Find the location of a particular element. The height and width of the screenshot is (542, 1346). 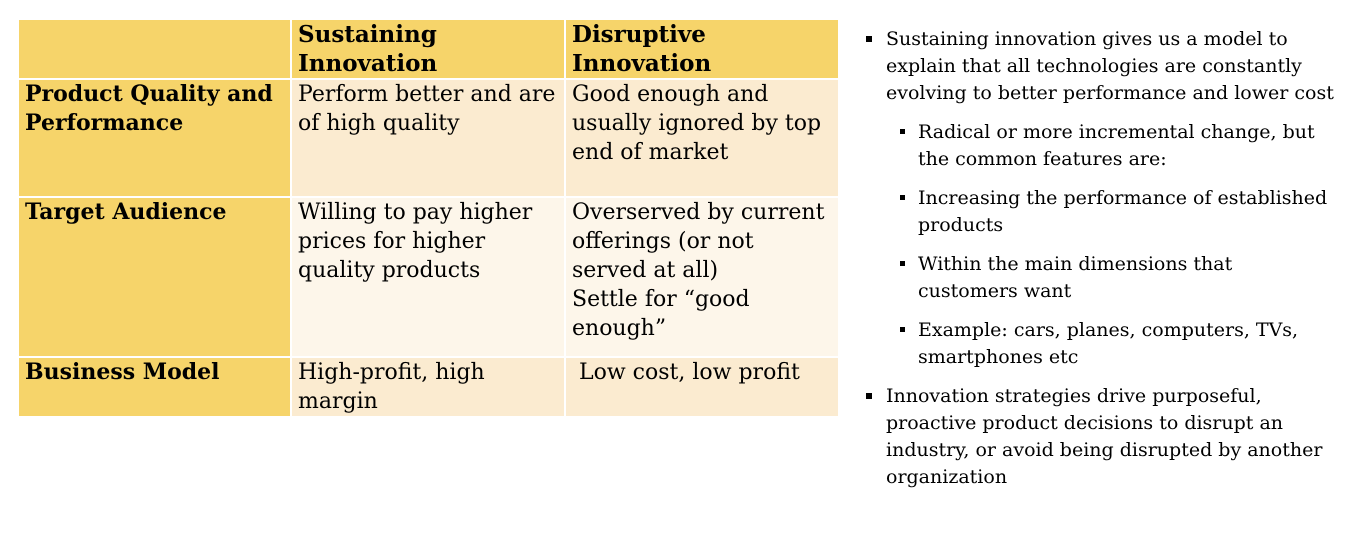

row-label: Target Audience is located at coordinates (154, 277).